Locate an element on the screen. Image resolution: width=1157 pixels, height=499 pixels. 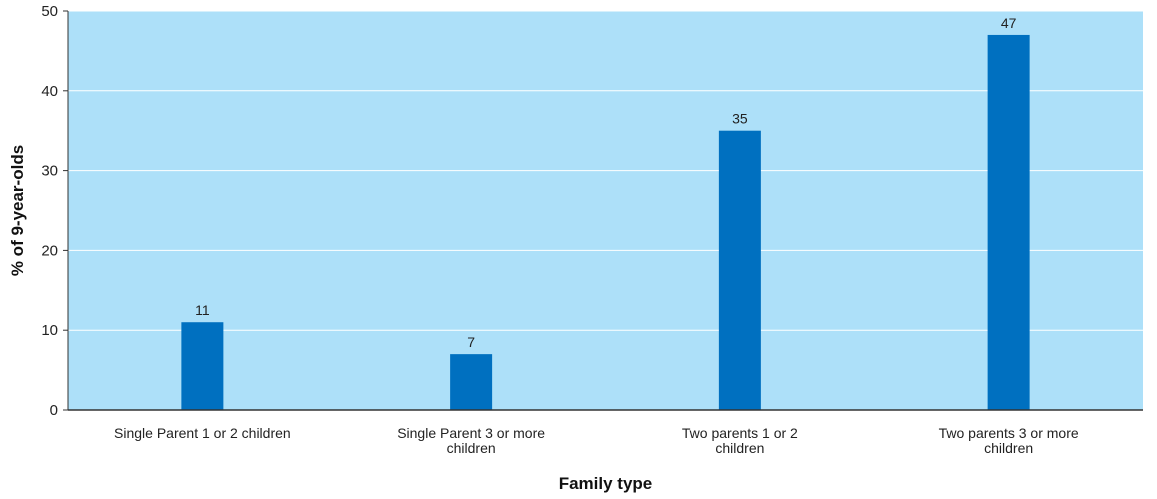
data-label: 7 is located at coordinates (471, 342).